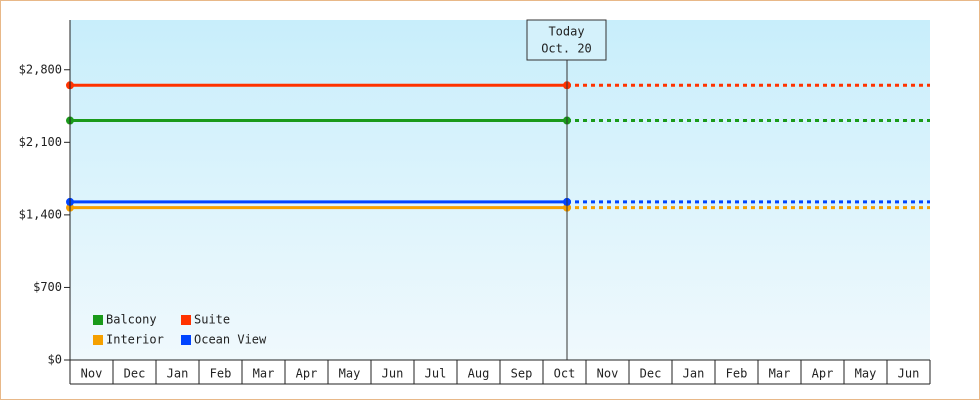 This screenshot has width=980, height=404. Describe the element at coordinates (40, 142) in the screenshot. I see `y-tick-label: $2,100` at that location.